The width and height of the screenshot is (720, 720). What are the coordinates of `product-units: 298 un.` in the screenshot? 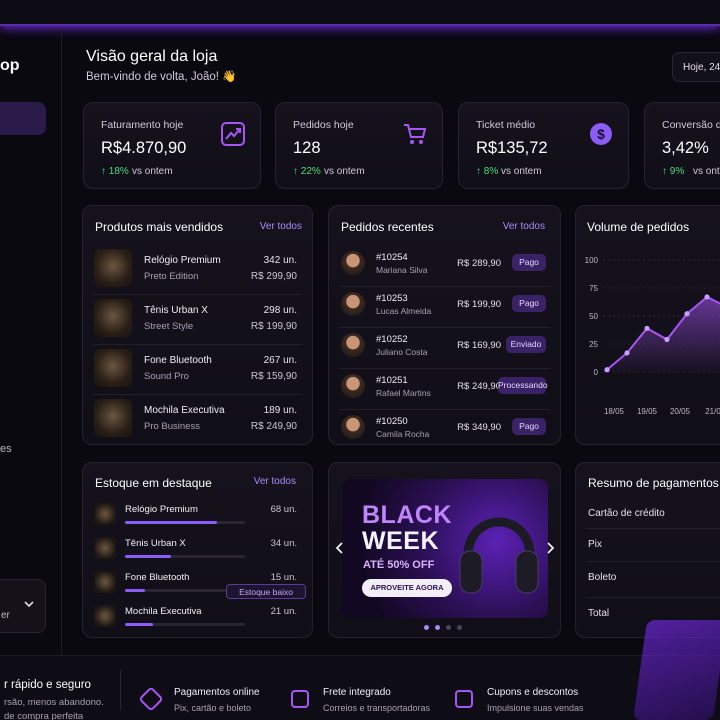 It's located at (280, 310).